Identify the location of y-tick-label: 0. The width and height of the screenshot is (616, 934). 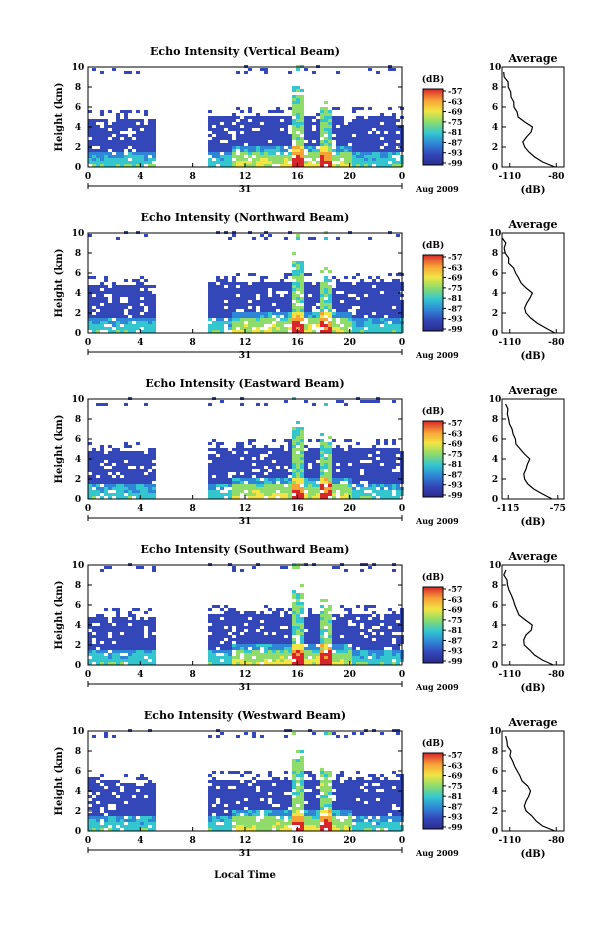
(78, 168).